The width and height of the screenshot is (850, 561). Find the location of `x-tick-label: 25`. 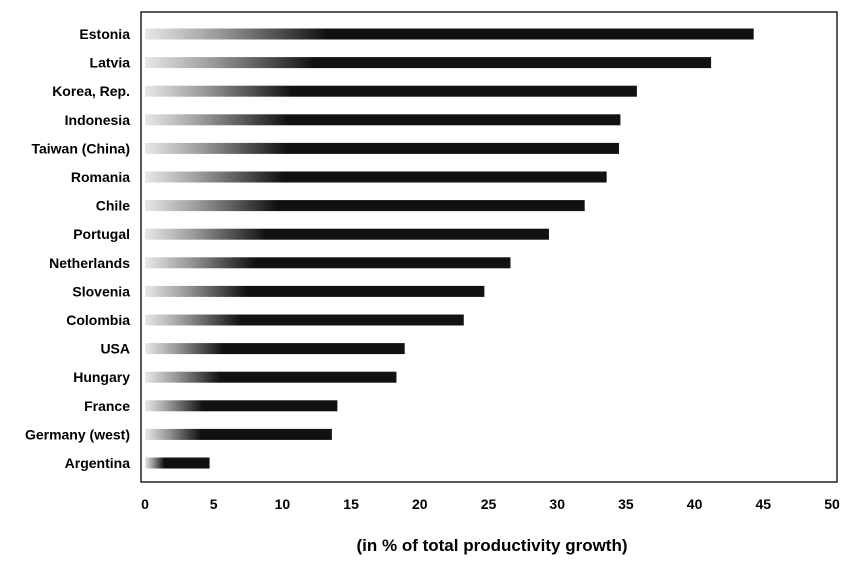

x-tick-label: 25 is located at coordinates (489, 504).